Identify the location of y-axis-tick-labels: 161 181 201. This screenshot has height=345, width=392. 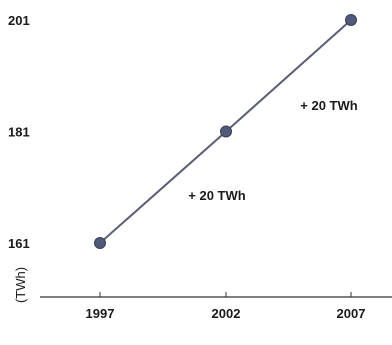
(19, 132).